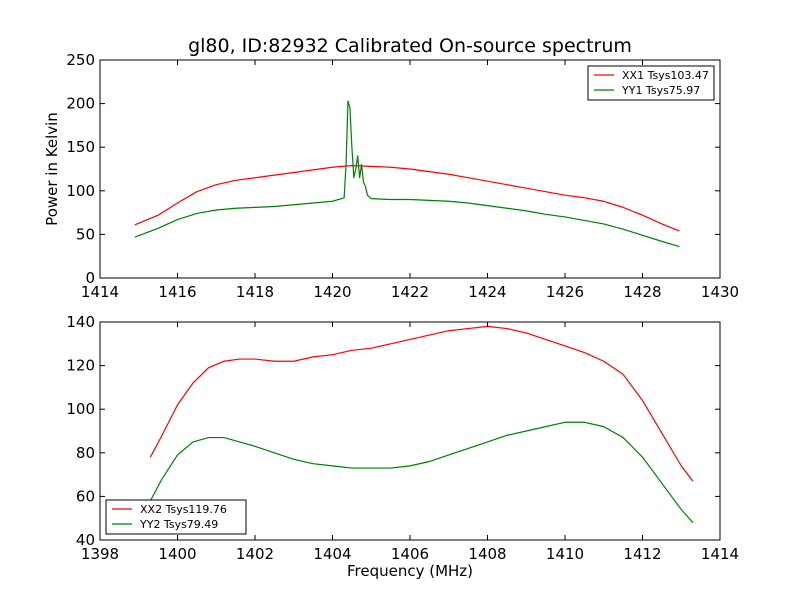 The image size is (800, 600). What do you see at coordinates (80, 147) in the screenshot?
I see `y-tick-label: 150` at bounding box center [80, 147].